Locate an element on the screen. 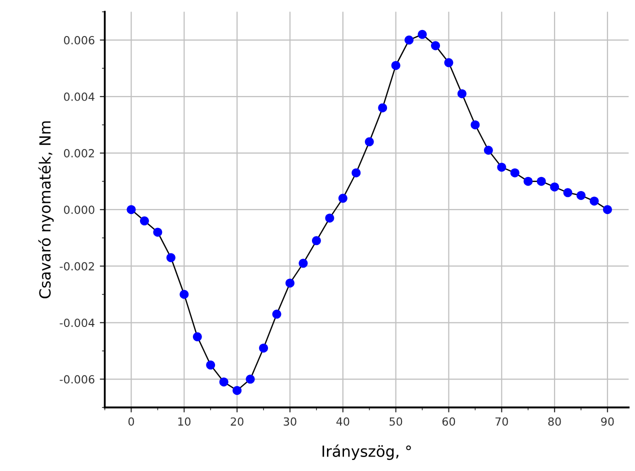 The height and width of the screenshot is (471, 635). y-axis-title: Csavaró nyomaték, Nm is located at coordinates (46, 209).